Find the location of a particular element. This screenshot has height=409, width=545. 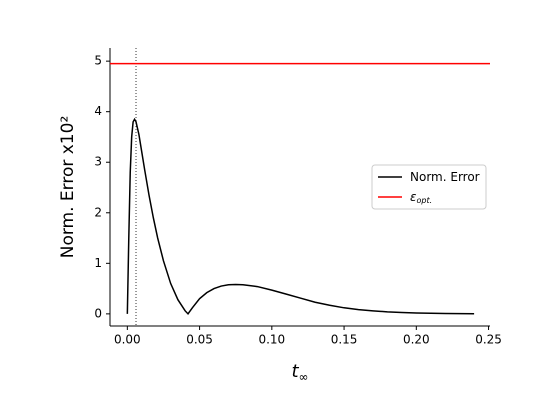

x-axis-label: t∞ is located at coordinates (299, 372).